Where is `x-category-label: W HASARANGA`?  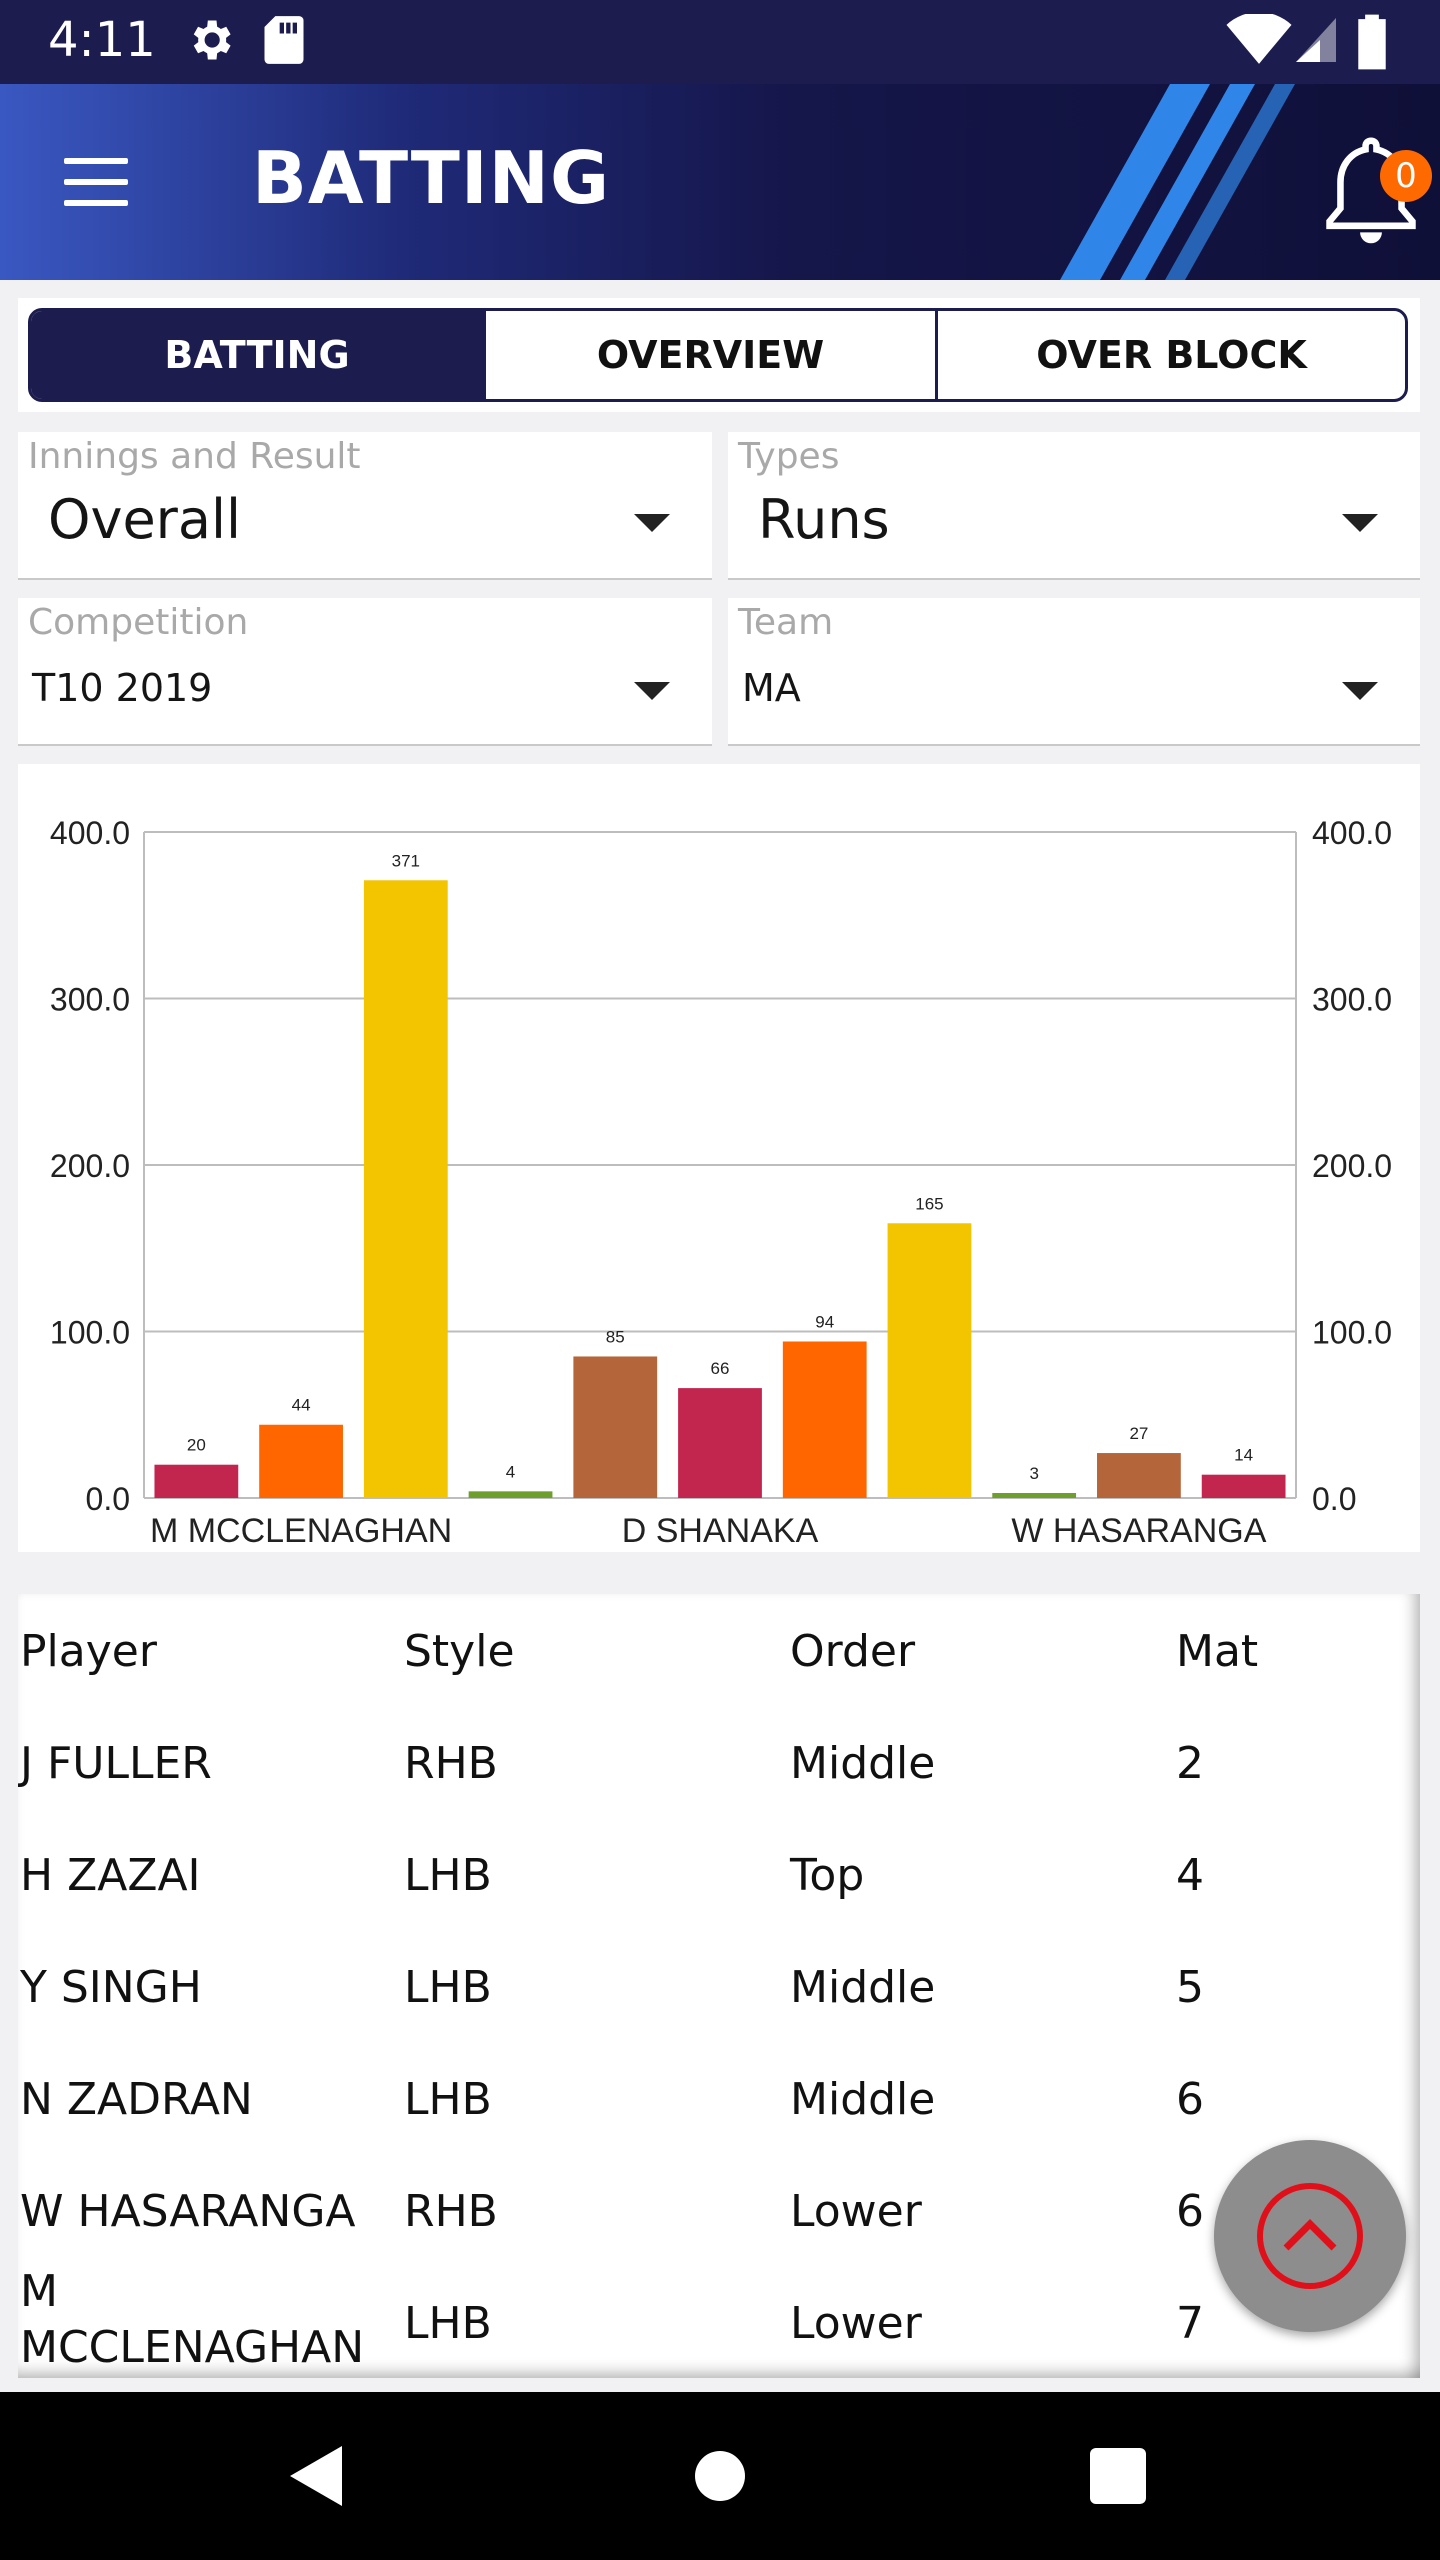 x-category-label: W HASARANGA is located at coordinates (1138, 1531).